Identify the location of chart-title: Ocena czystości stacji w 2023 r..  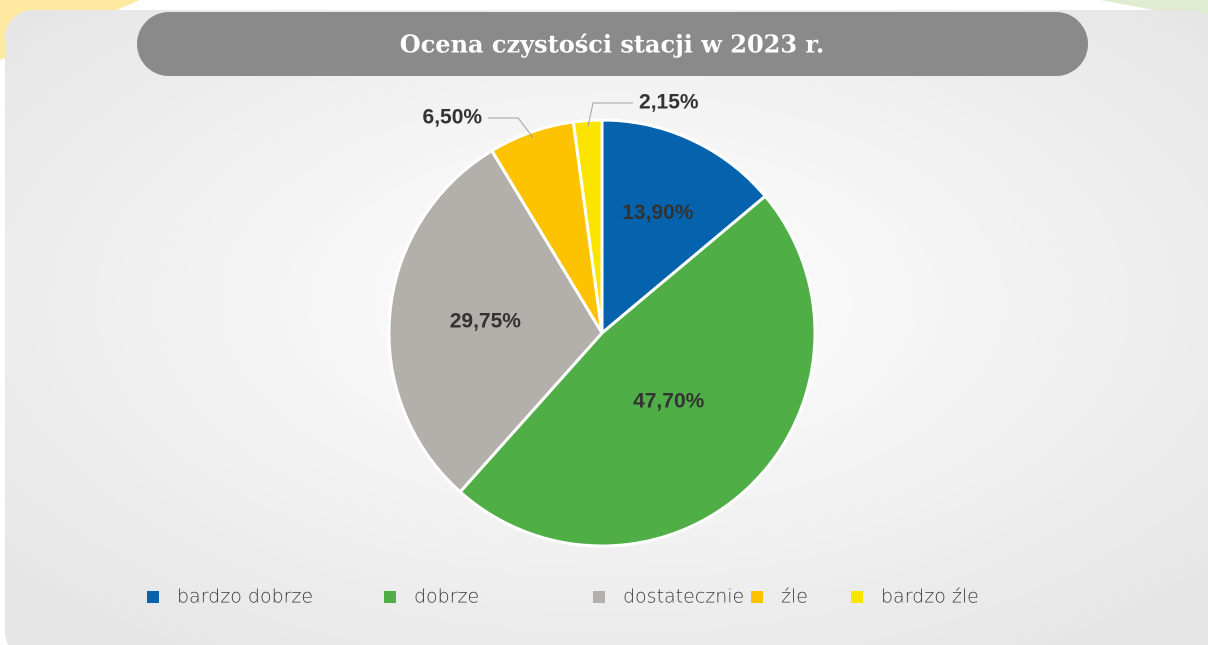
(612, 44).